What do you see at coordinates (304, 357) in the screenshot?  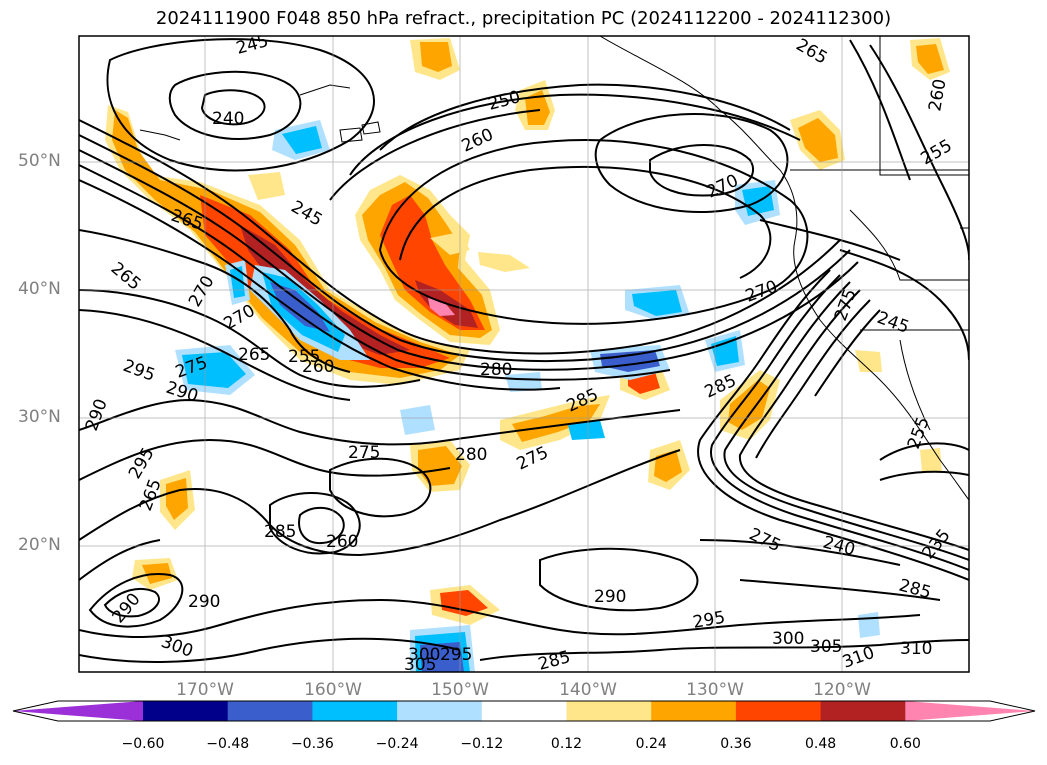 I see `contour-label: 255` at bounding box center [304, 357].